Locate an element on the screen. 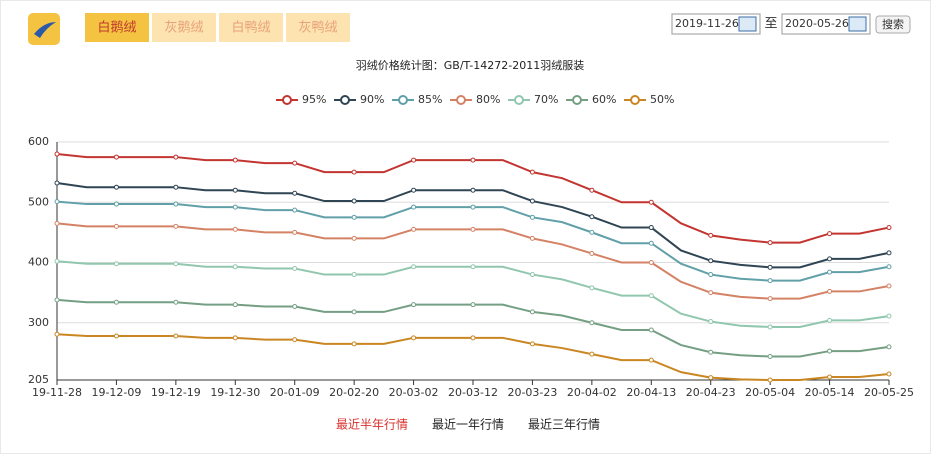 The height and width of the screenshot is (454, 945). tab-label: 灰鹅绒 is located at coordinates (183, 28).